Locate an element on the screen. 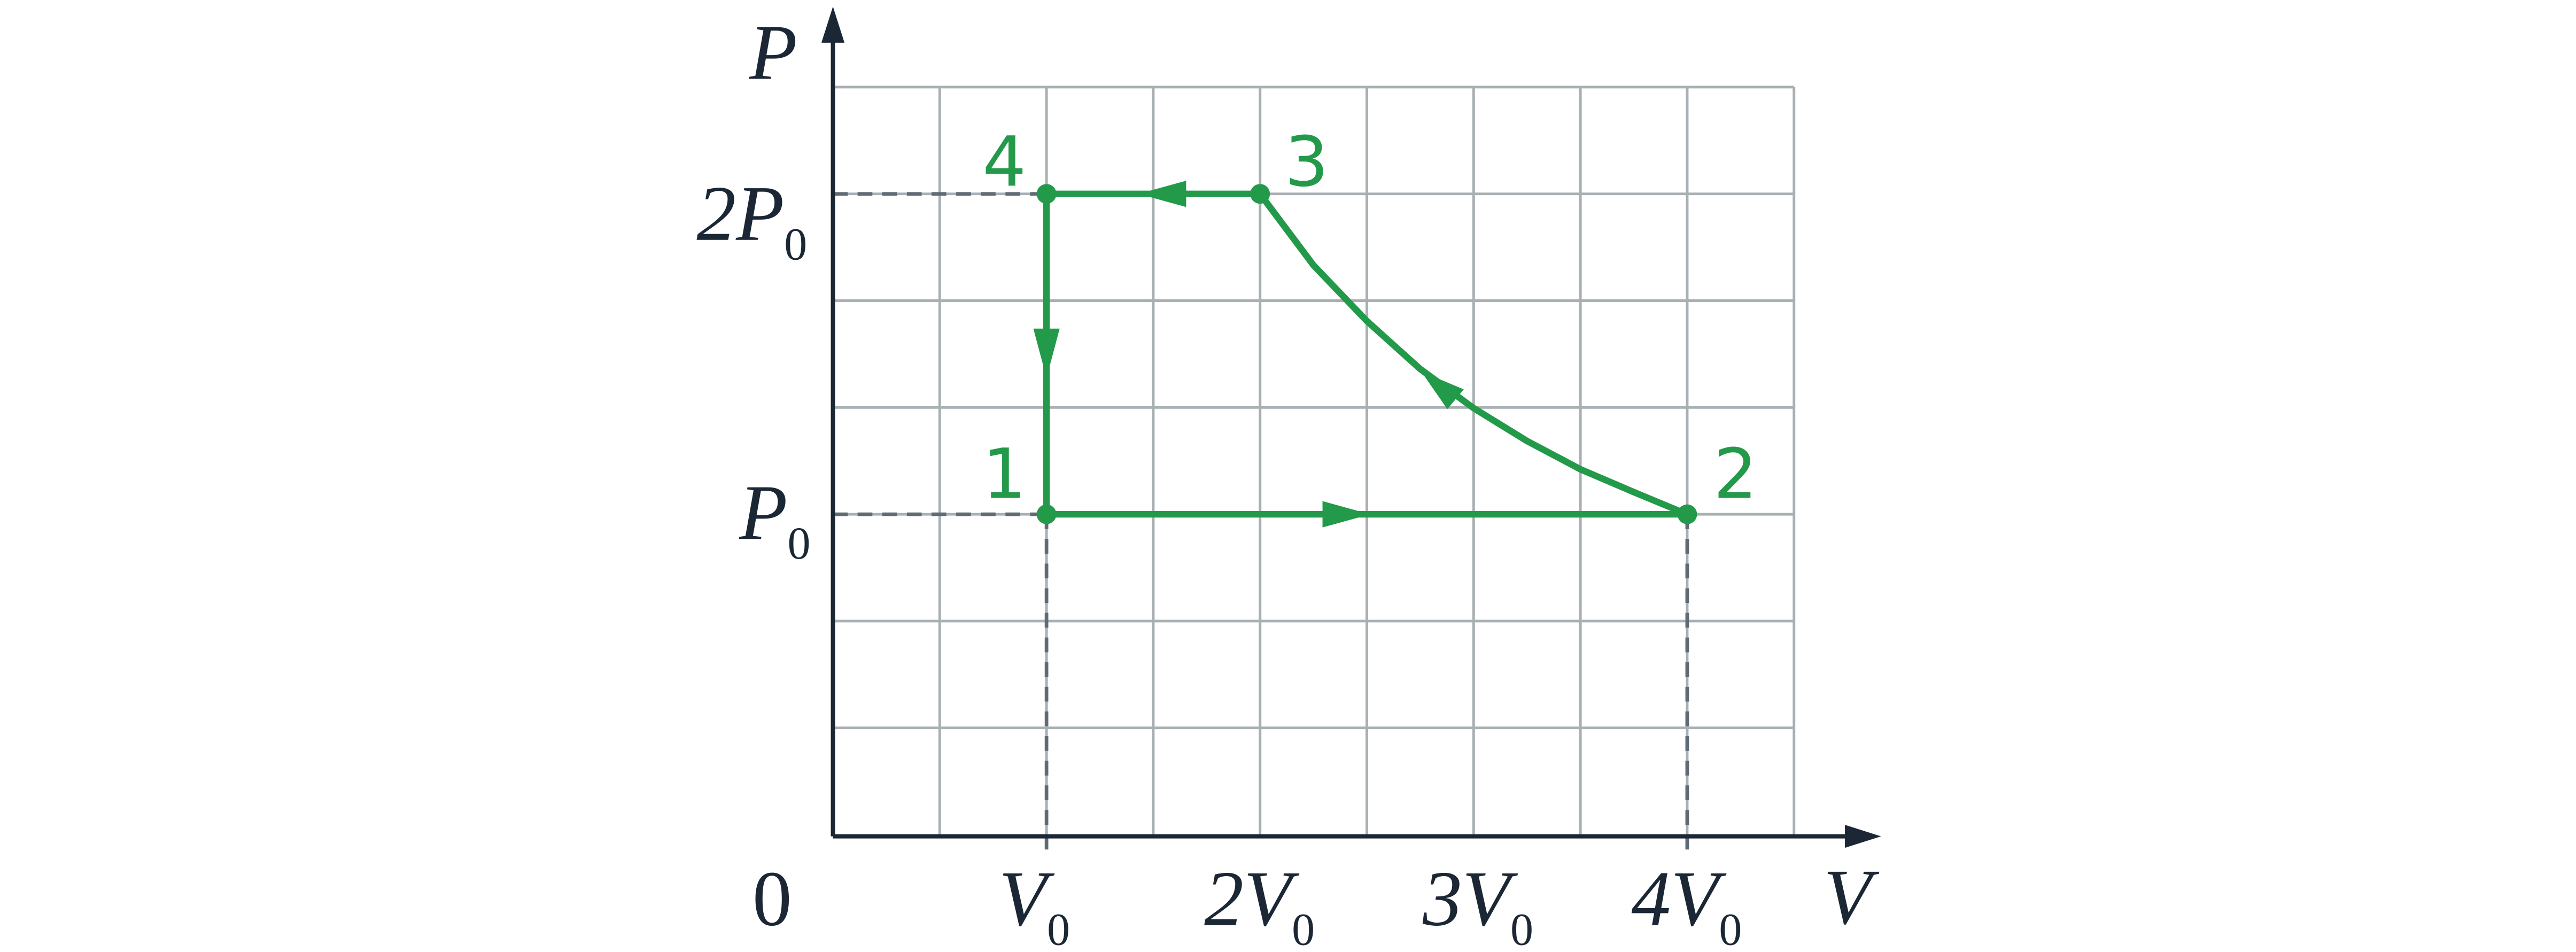  tick-main: 2P is located at coordinates (740, 214).